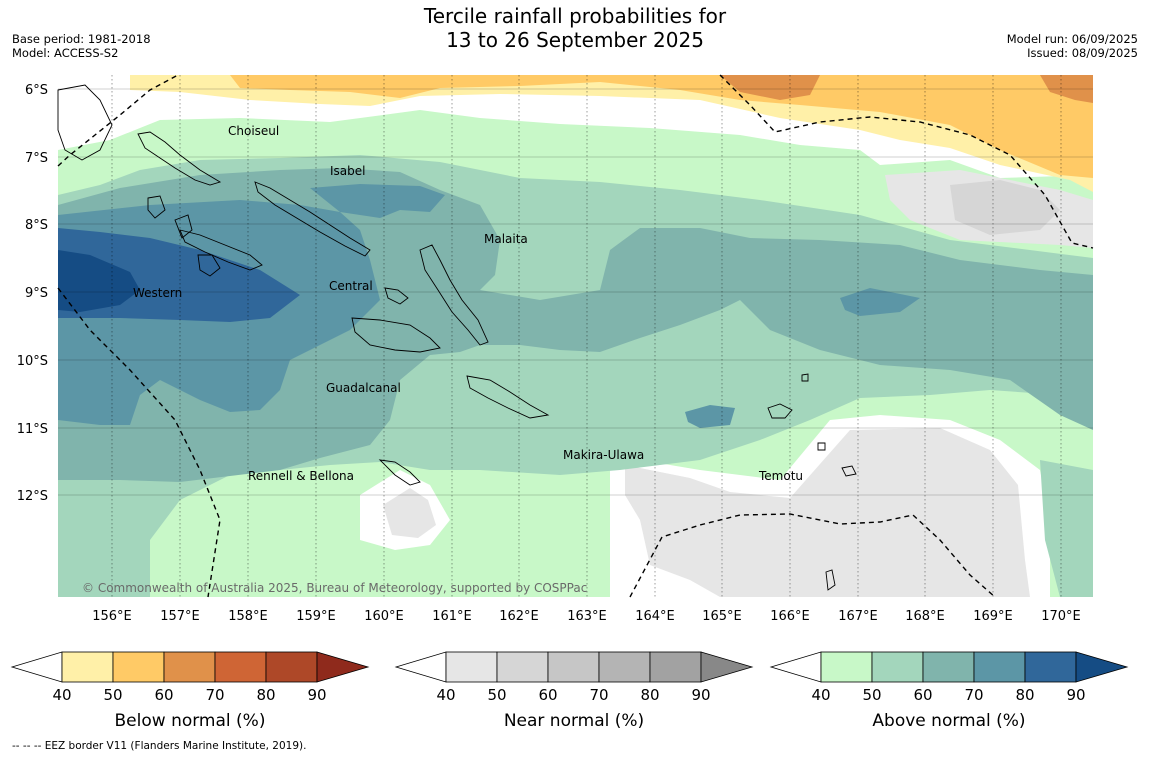 The image size is (1150, 758). What do you see at coordinates (179, 158) in the screenshot?
I see `choiseul-island` at bounding box center [179, 158].